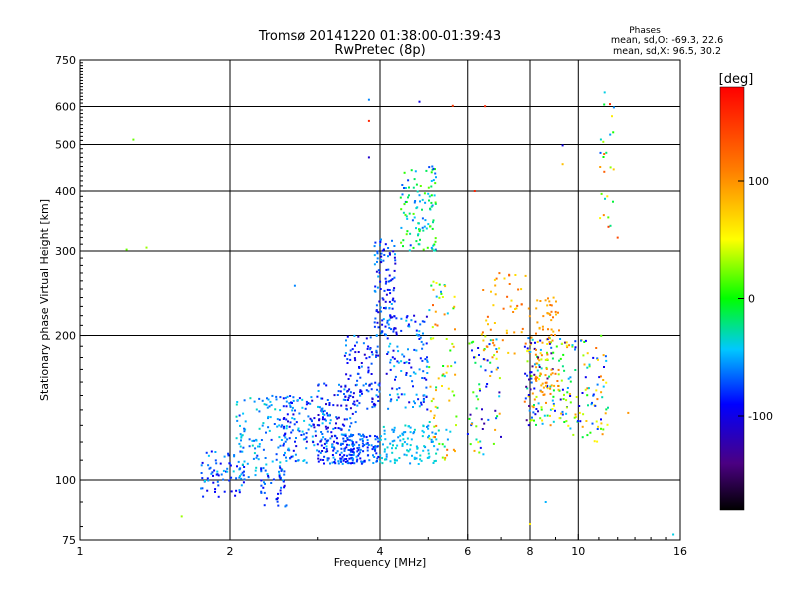  I want to click on y-tick-label: 75, so click(69, 540).